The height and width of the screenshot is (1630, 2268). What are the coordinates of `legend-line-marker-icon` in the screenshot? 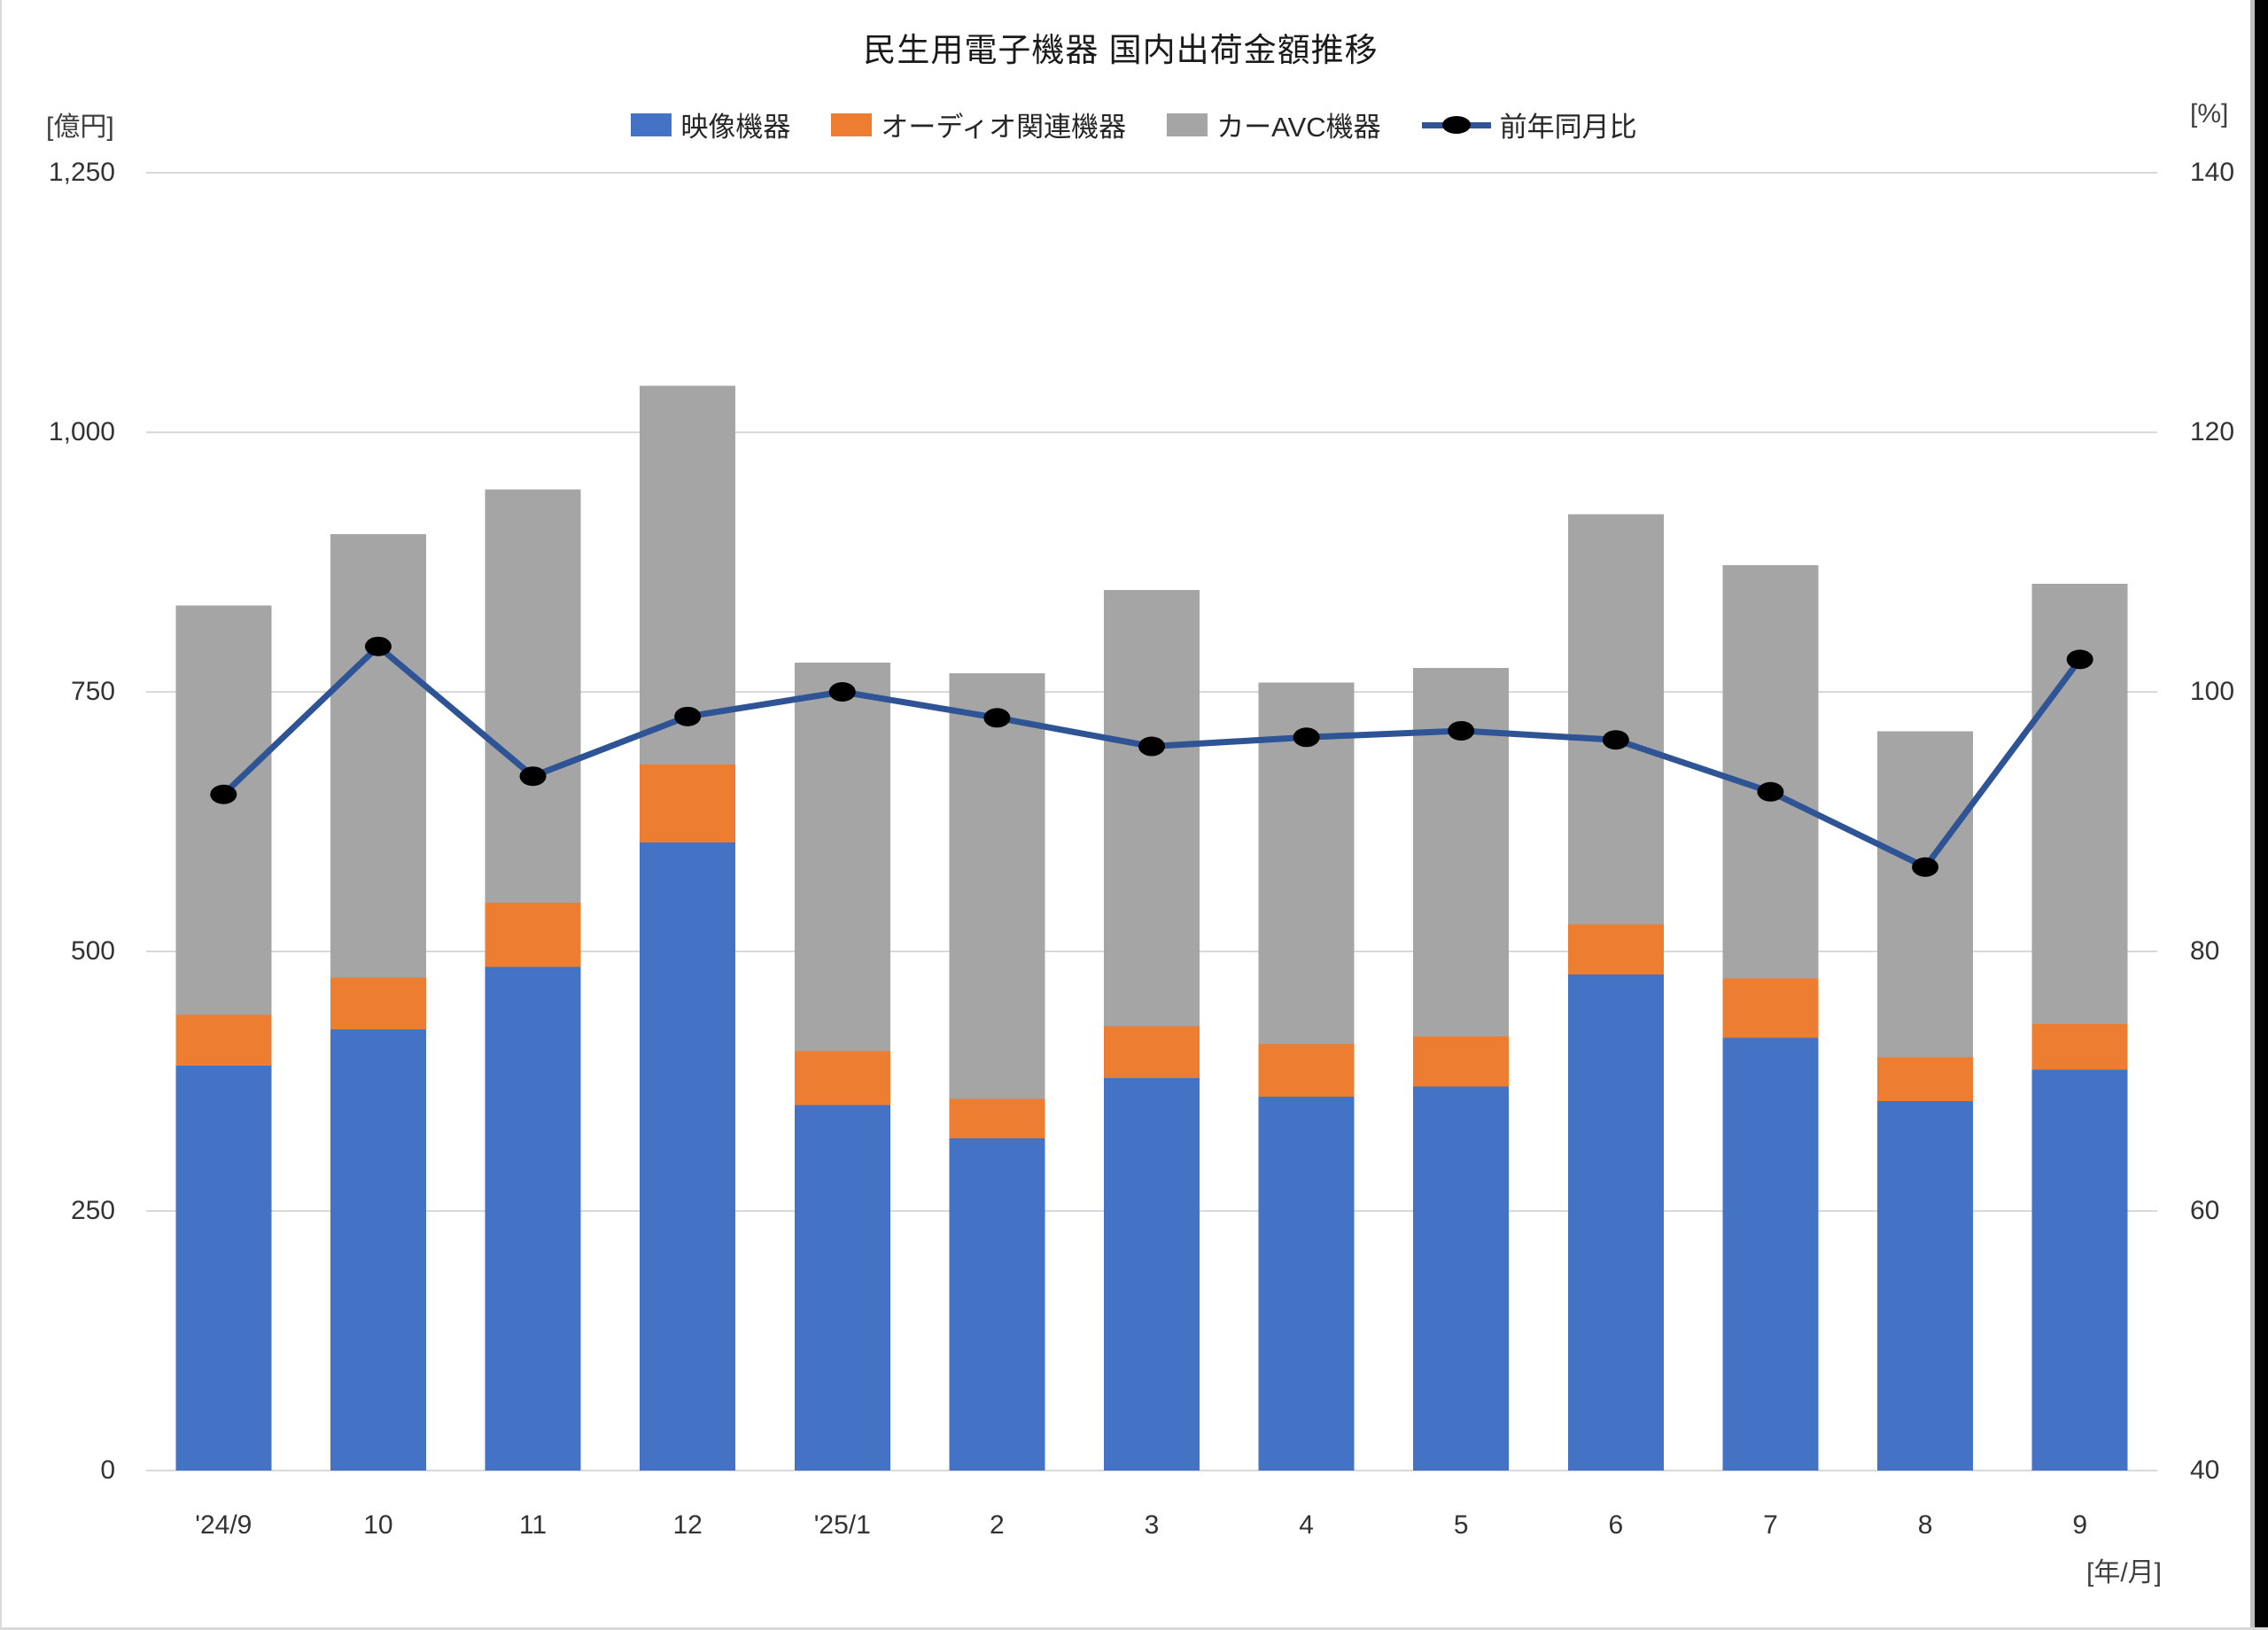 It's located at (1456, 124).